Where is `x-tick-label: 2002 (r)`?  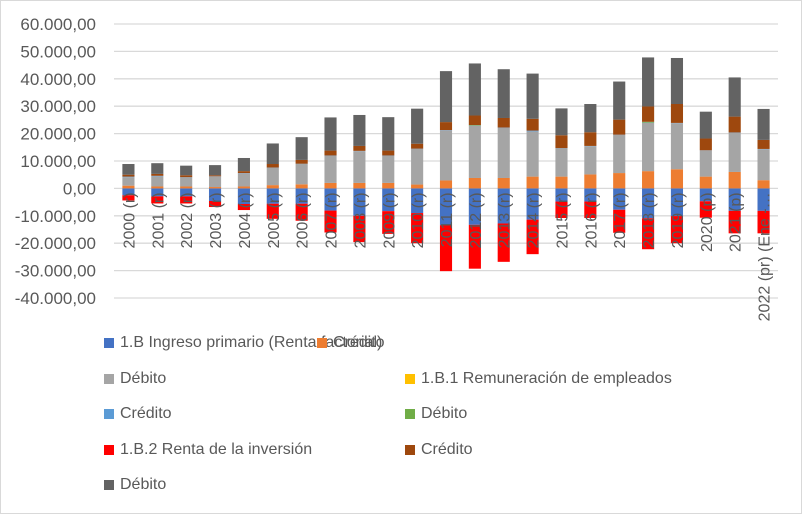 x-tick-label: 2002 (r) is located at coordinates (187, 220).